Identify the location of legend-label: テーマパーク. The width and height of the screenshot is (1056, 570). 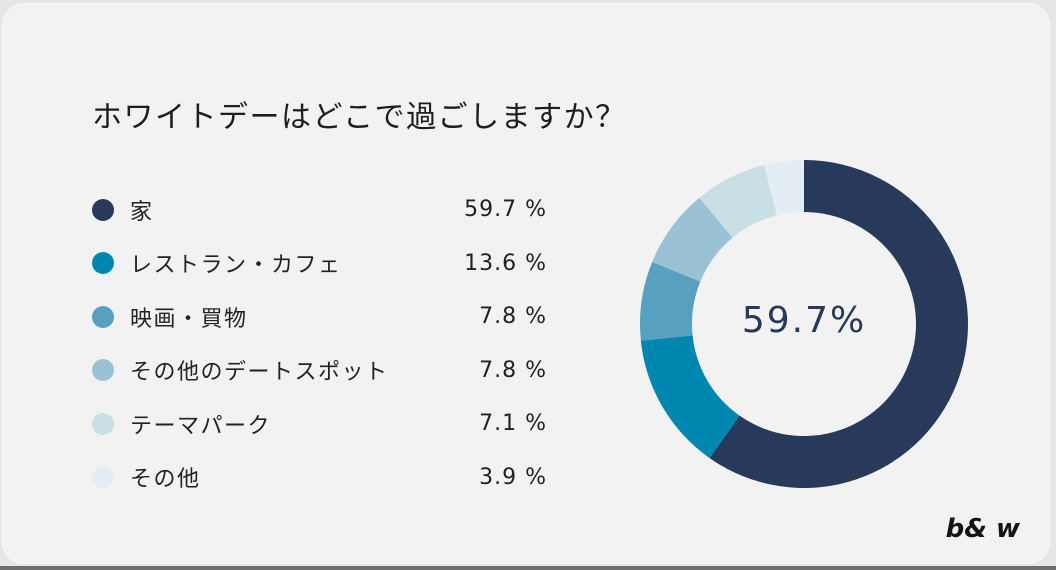
(201, 426).